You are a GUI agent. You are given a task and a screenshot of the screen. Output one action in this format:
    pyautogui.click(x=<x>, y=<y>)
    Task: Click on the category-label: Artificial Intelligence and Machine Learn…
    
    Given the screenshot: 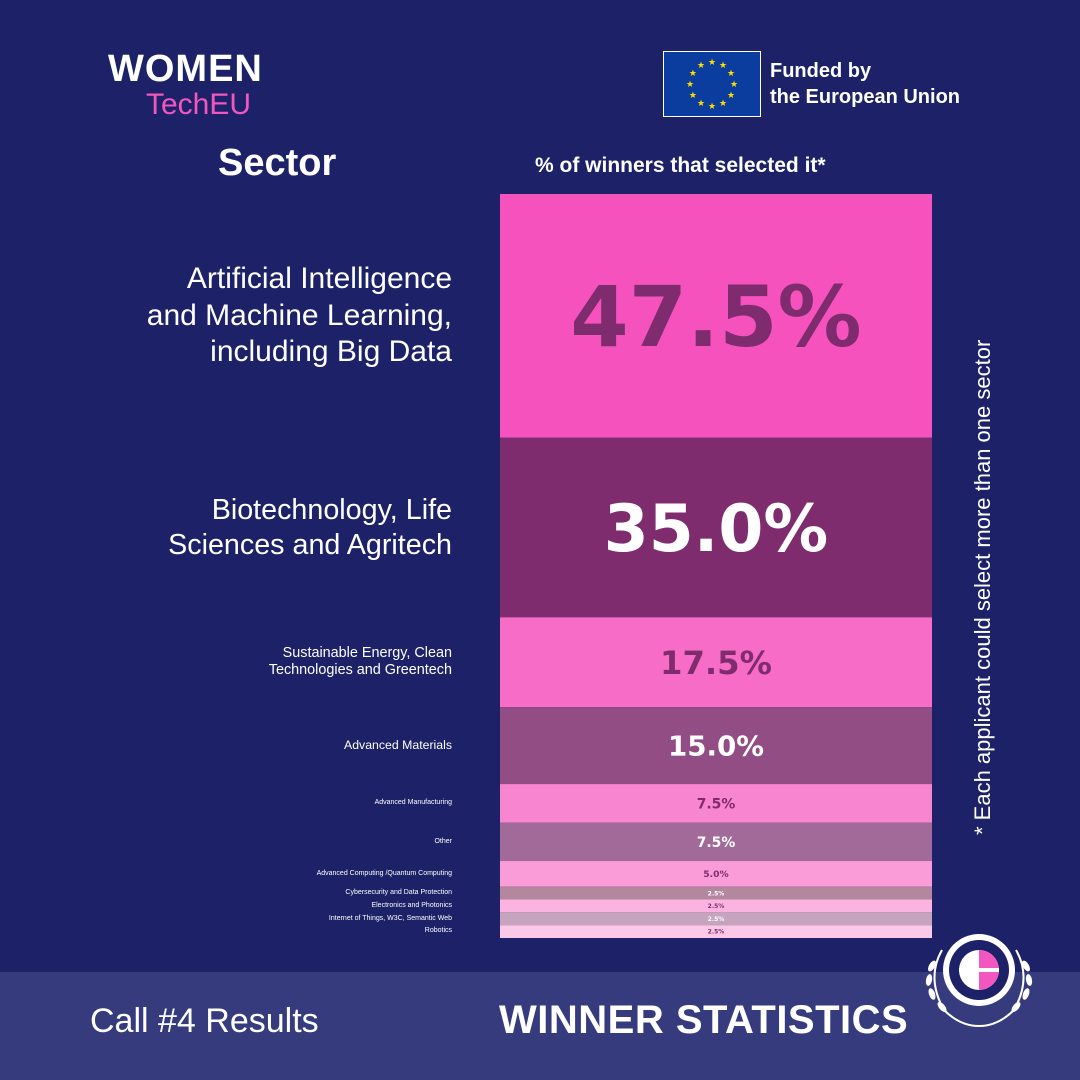 What is the action you would take?
    pyautogui.click(x=299, y=316)
    